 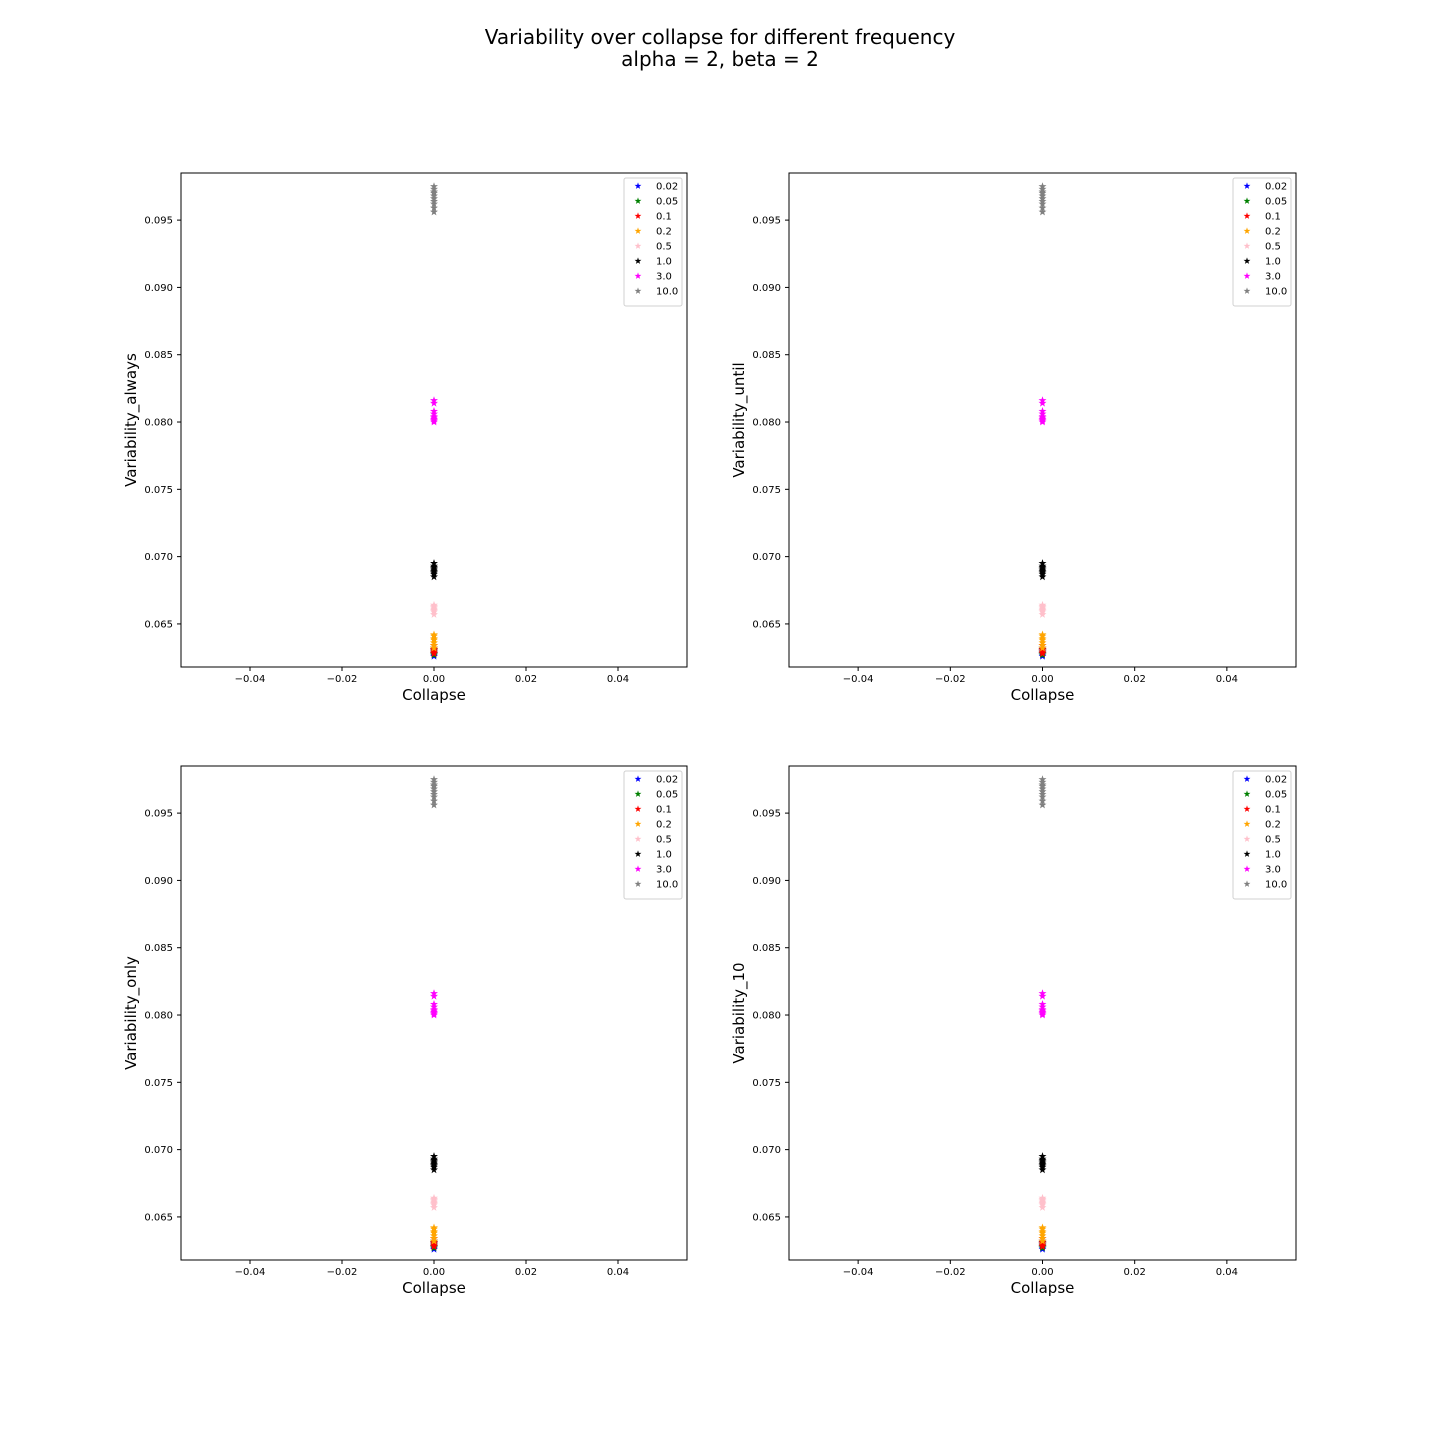 What do you see at coordinates (720, 59) in the screenshot?
I see `figure-title-line-2: alpha = 2, beta = 2` at bounding box center [720, 59].